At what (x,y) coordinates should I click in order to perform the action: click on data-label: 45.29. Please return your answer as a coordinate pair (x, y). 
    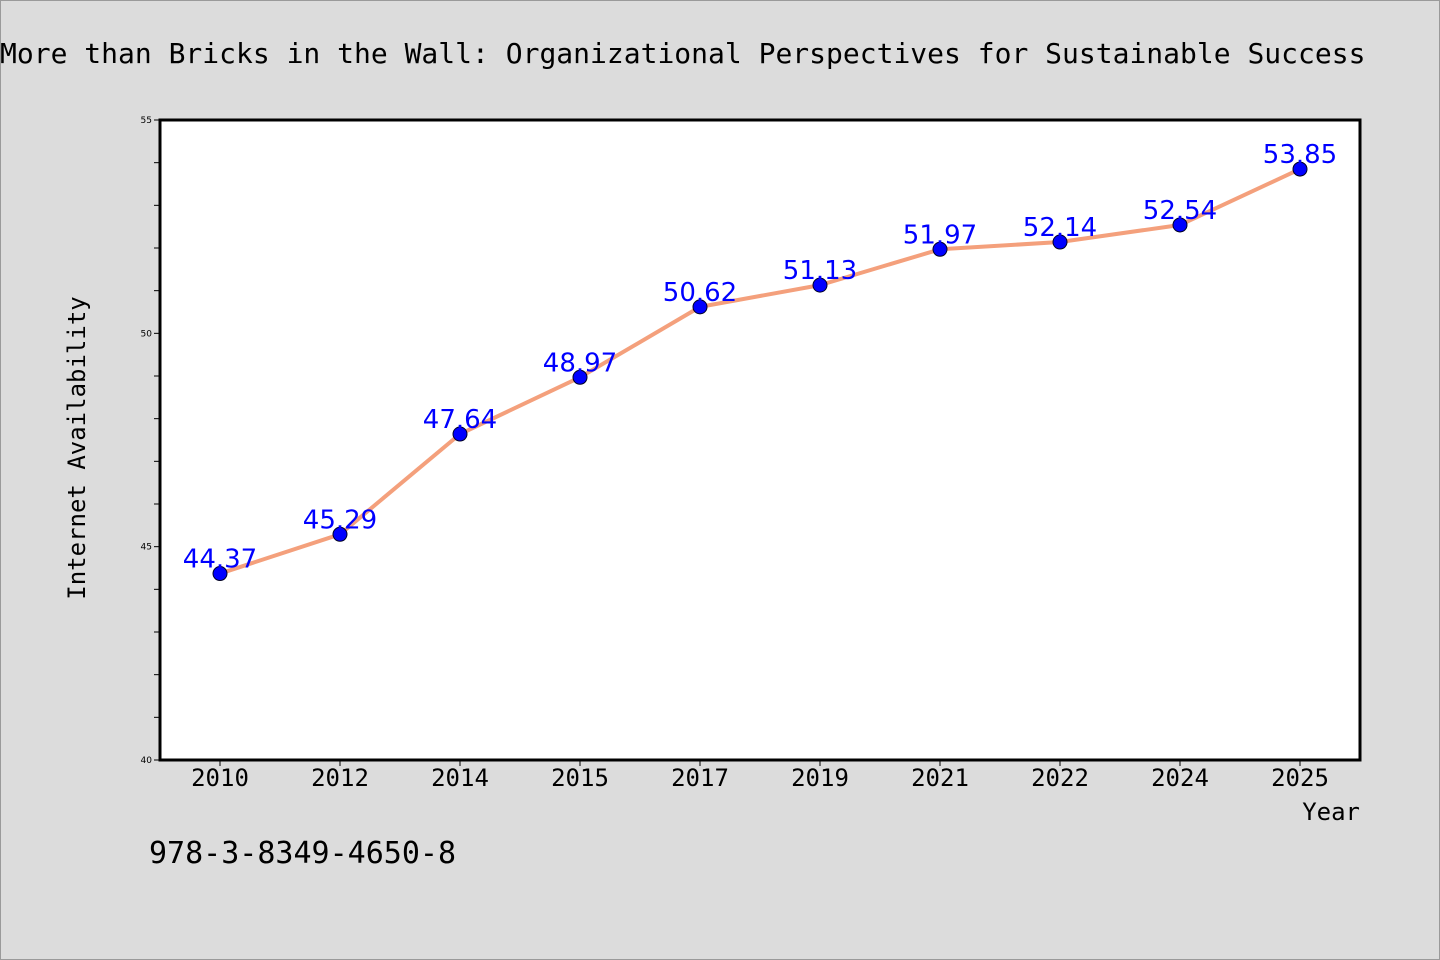
    Looking at the image, I should click on (340, 520).